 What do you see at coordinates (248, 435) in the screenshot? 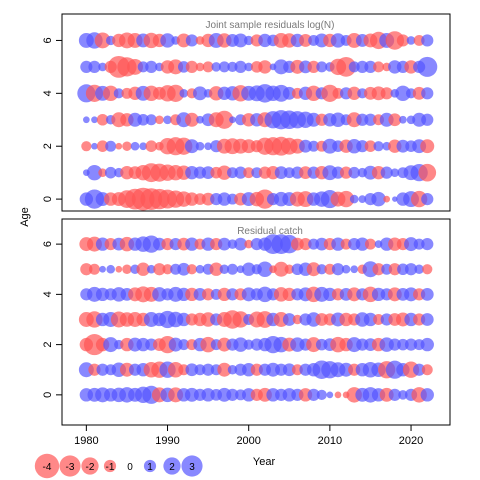
I see `x-axis: 1980 1990 2000 2010 2020` at bounding box center [248, 435].